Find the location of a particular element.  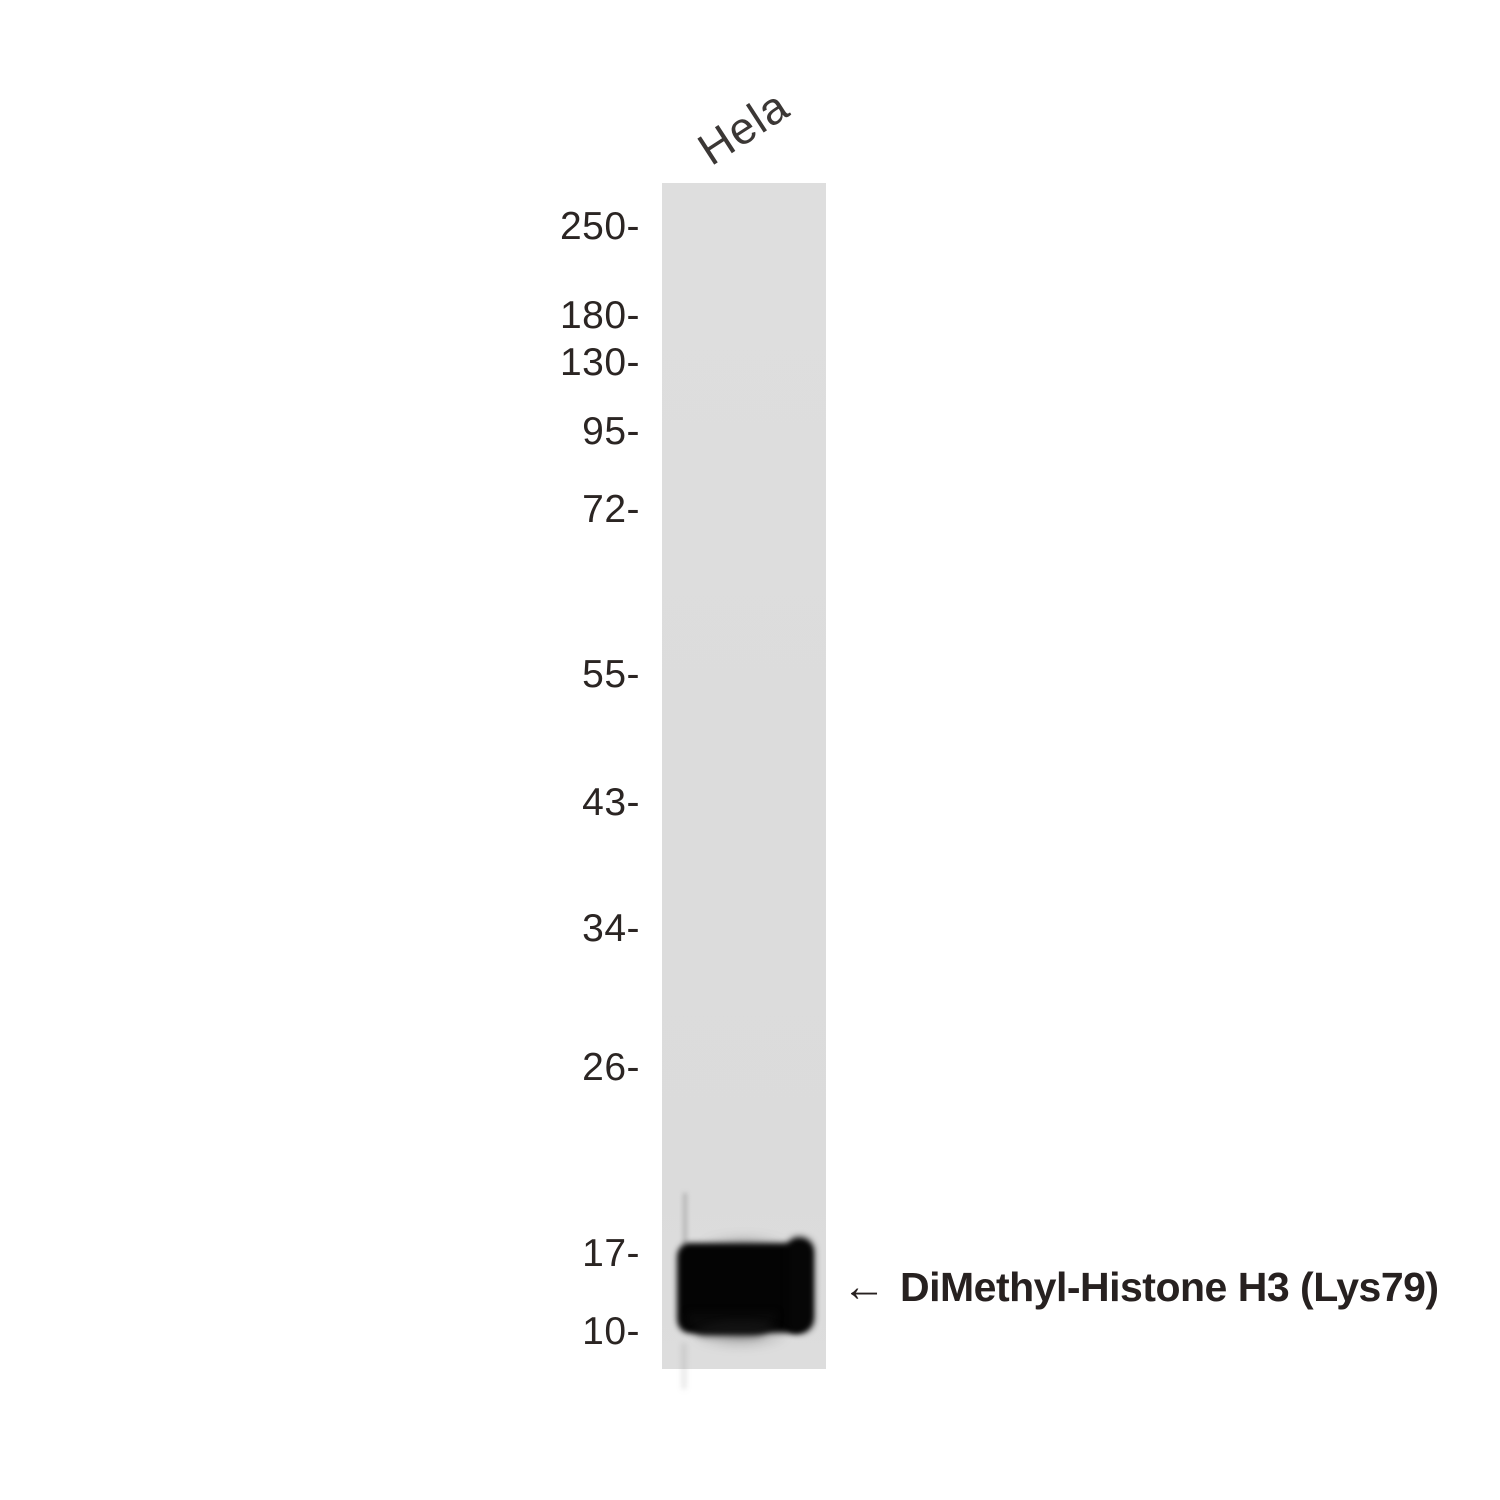

mw-marker-label: 72- is located at coordinates (611, 509).